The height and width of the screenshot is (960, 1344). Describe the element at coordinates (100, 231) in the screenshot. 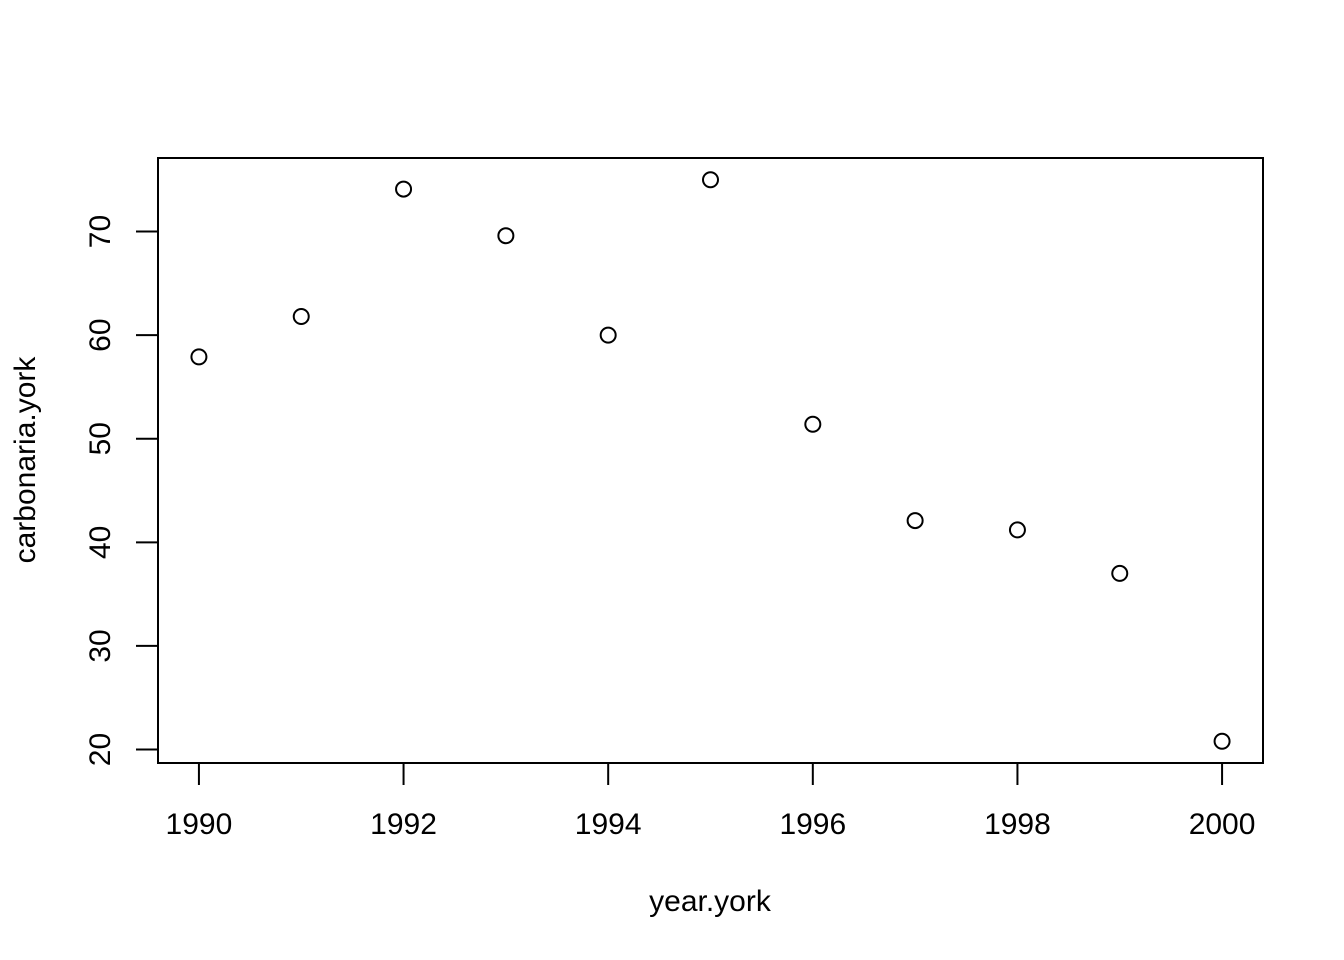

I see `y-tick-label: 70` at that location.